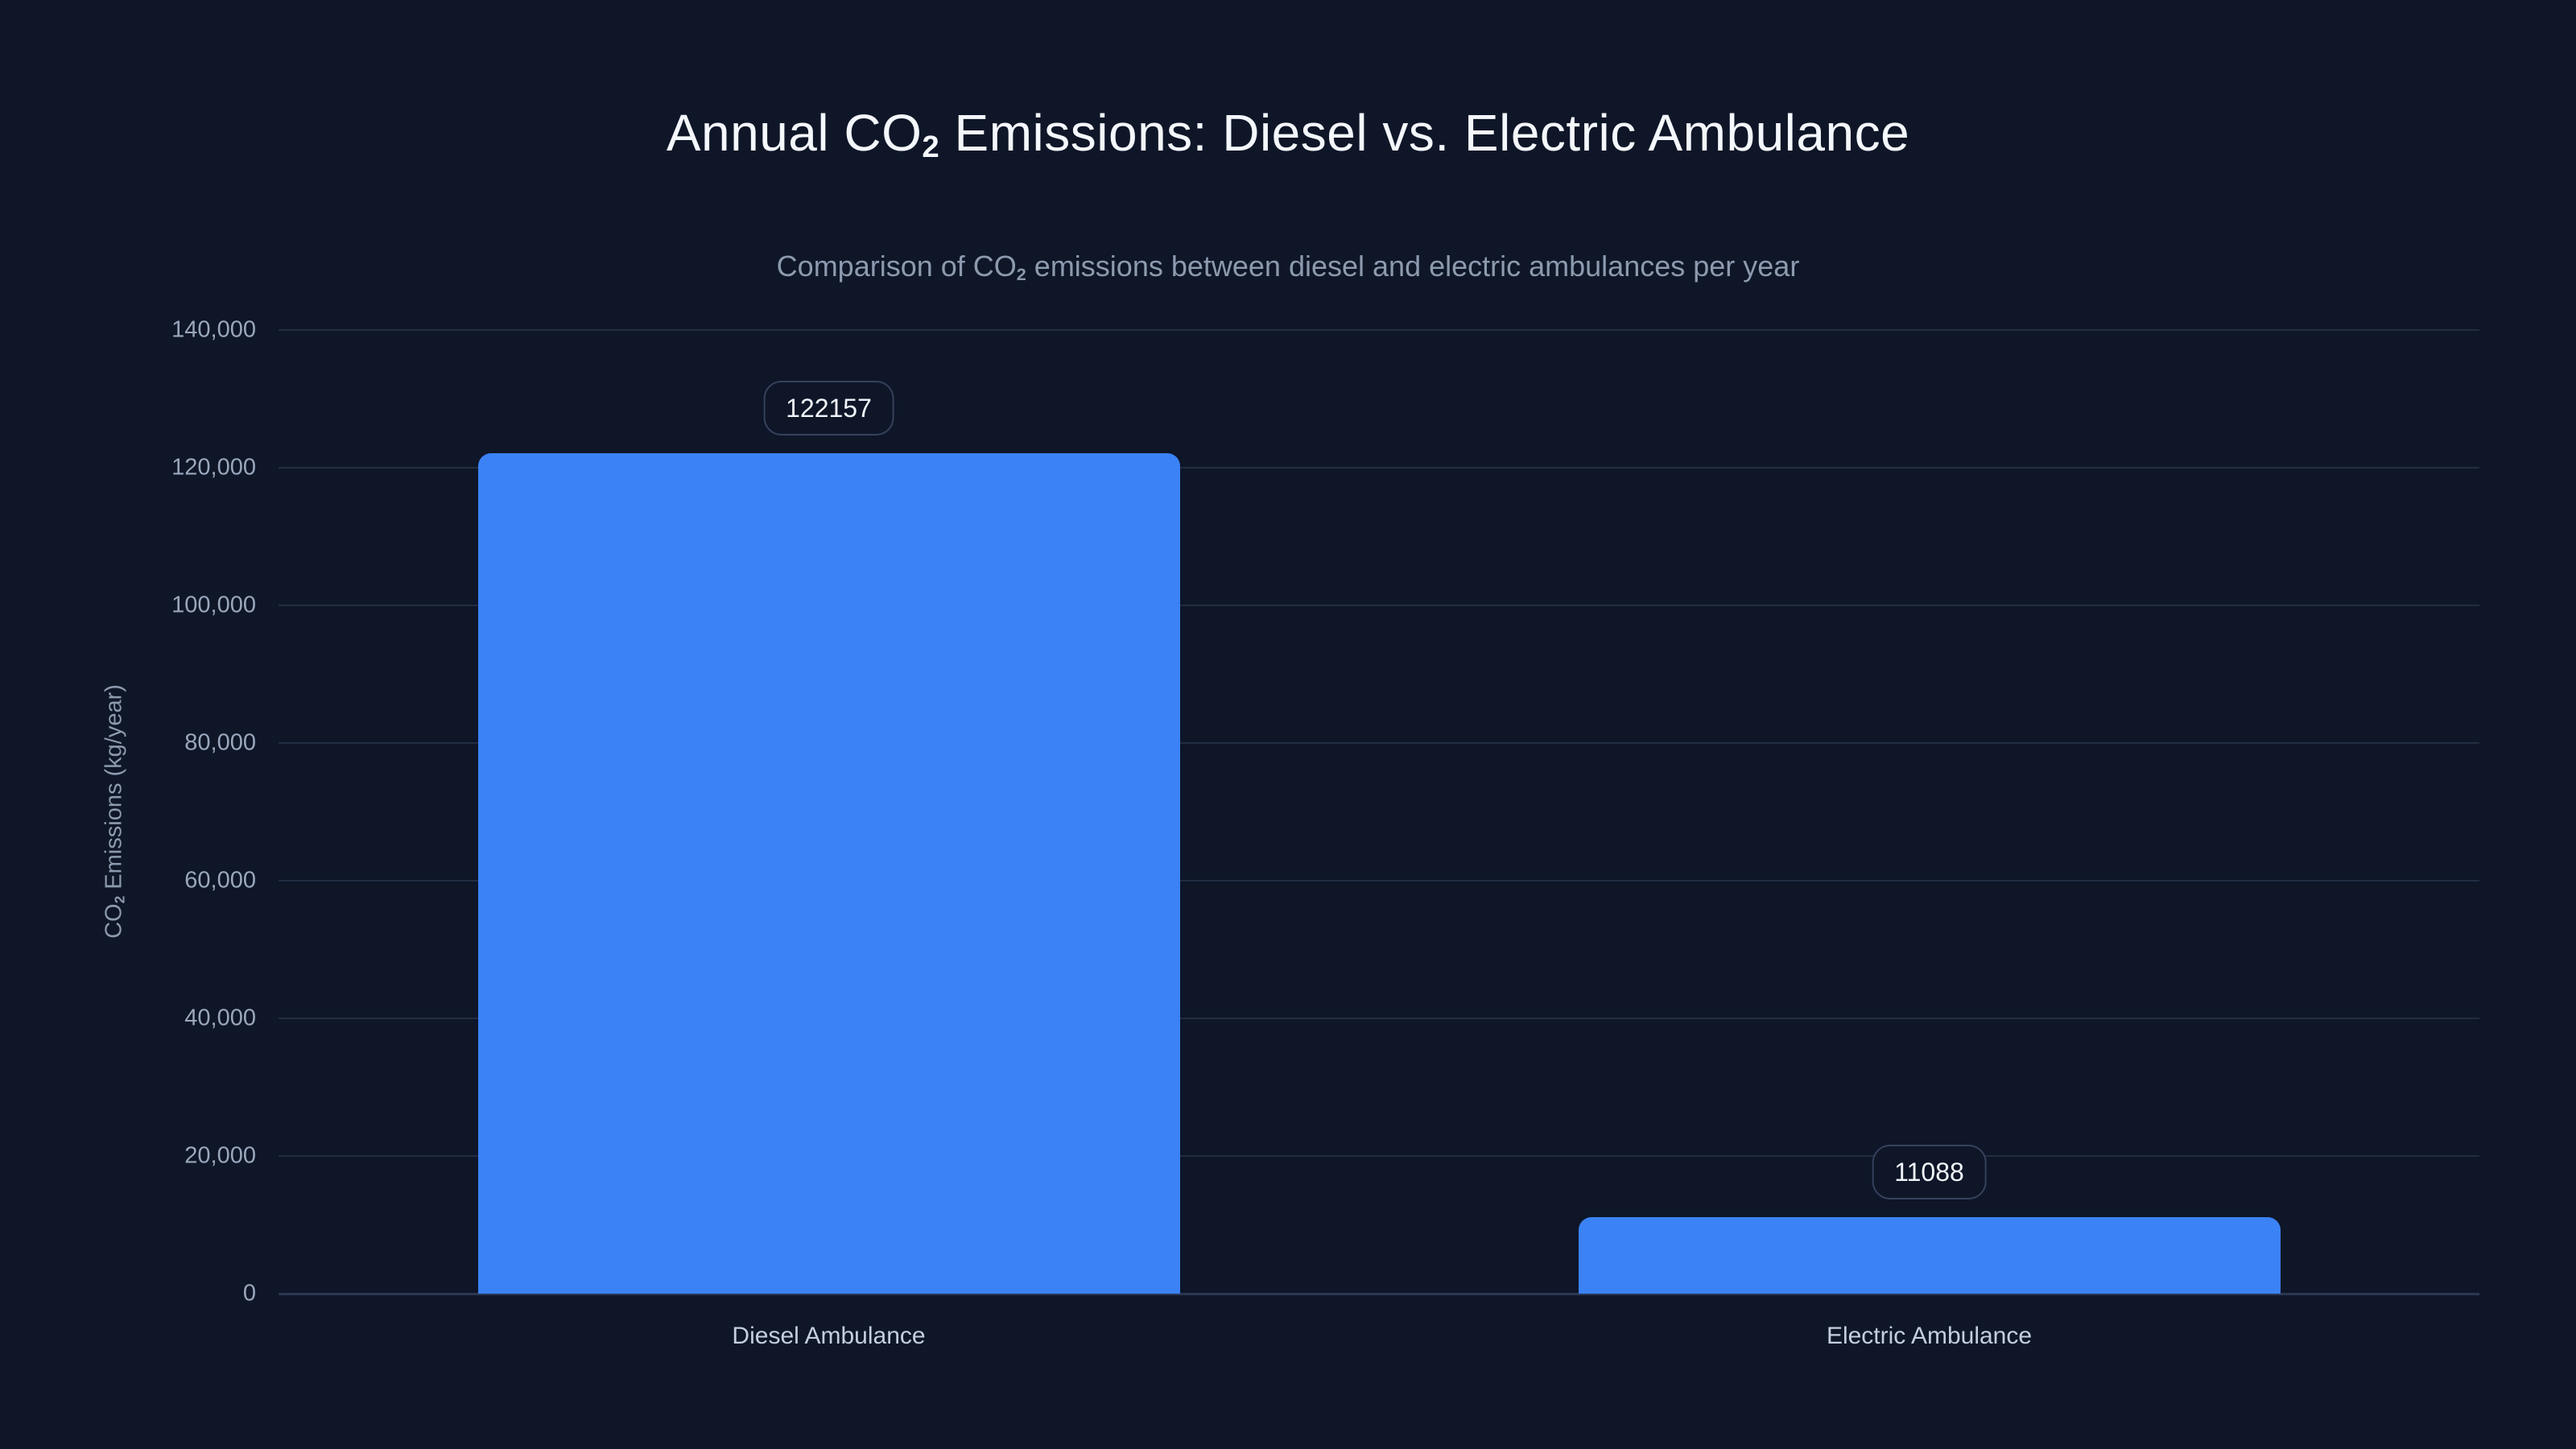 The image size is (2576, 1449). I want to click on y-tick-label-120-000: 120,000, so click(213, 467).